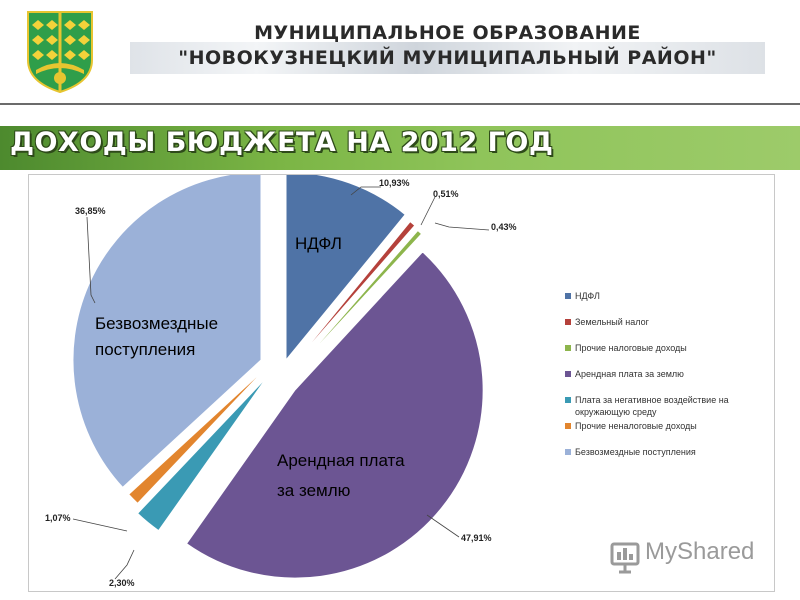 The width and height of the screenshot is (800, 600). I want to click on data-label: 36,85%, so click(90, 211).